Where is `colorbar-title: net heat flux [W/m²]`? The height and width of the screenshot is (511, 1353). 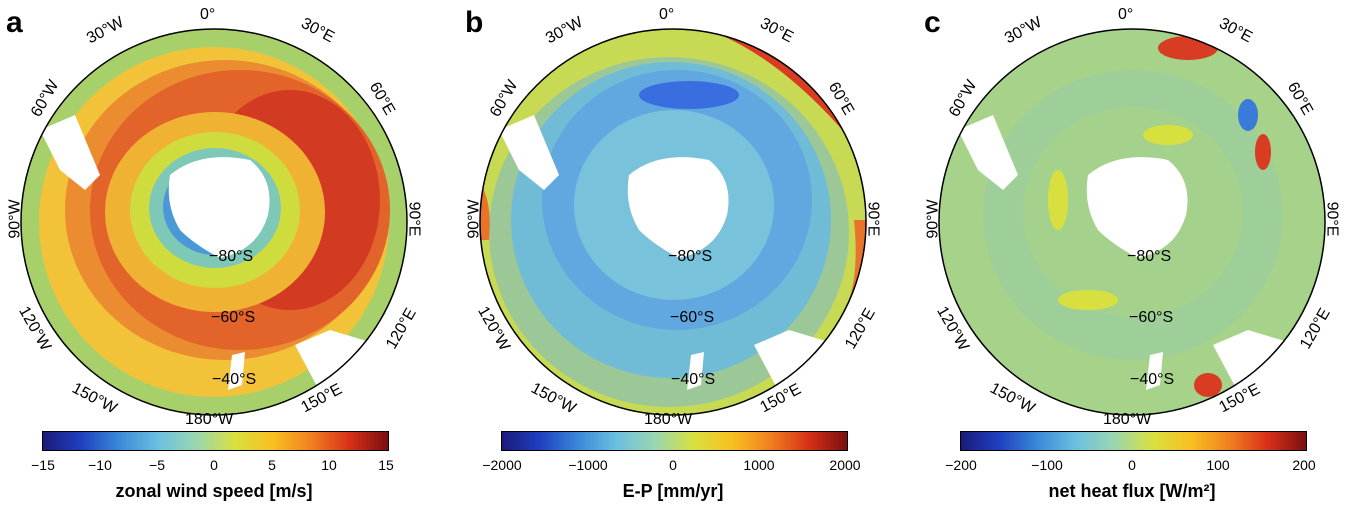 colorbar-title: net heat flux [W/m²] is located at coordinates (1132, 491).